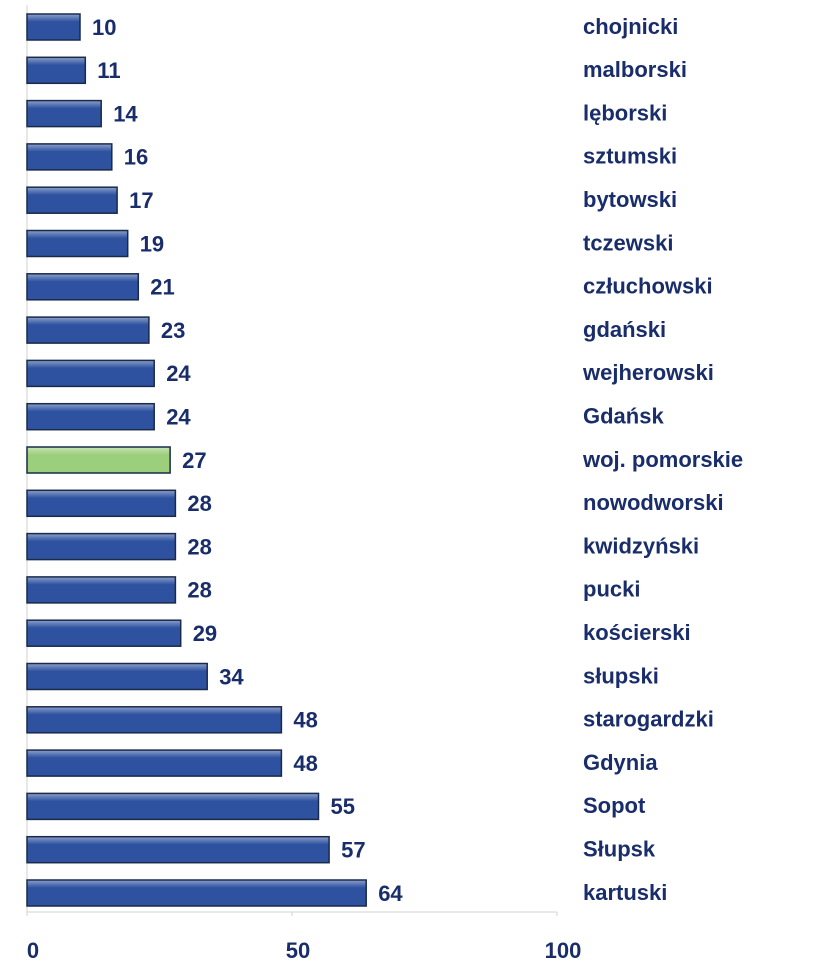 Image resolution: width=823 pixels, height=967 pixels. What do you see at coordinates (173, 330) in the screenshot?
I see `value-label: 23` at bounding box center [173, 330].